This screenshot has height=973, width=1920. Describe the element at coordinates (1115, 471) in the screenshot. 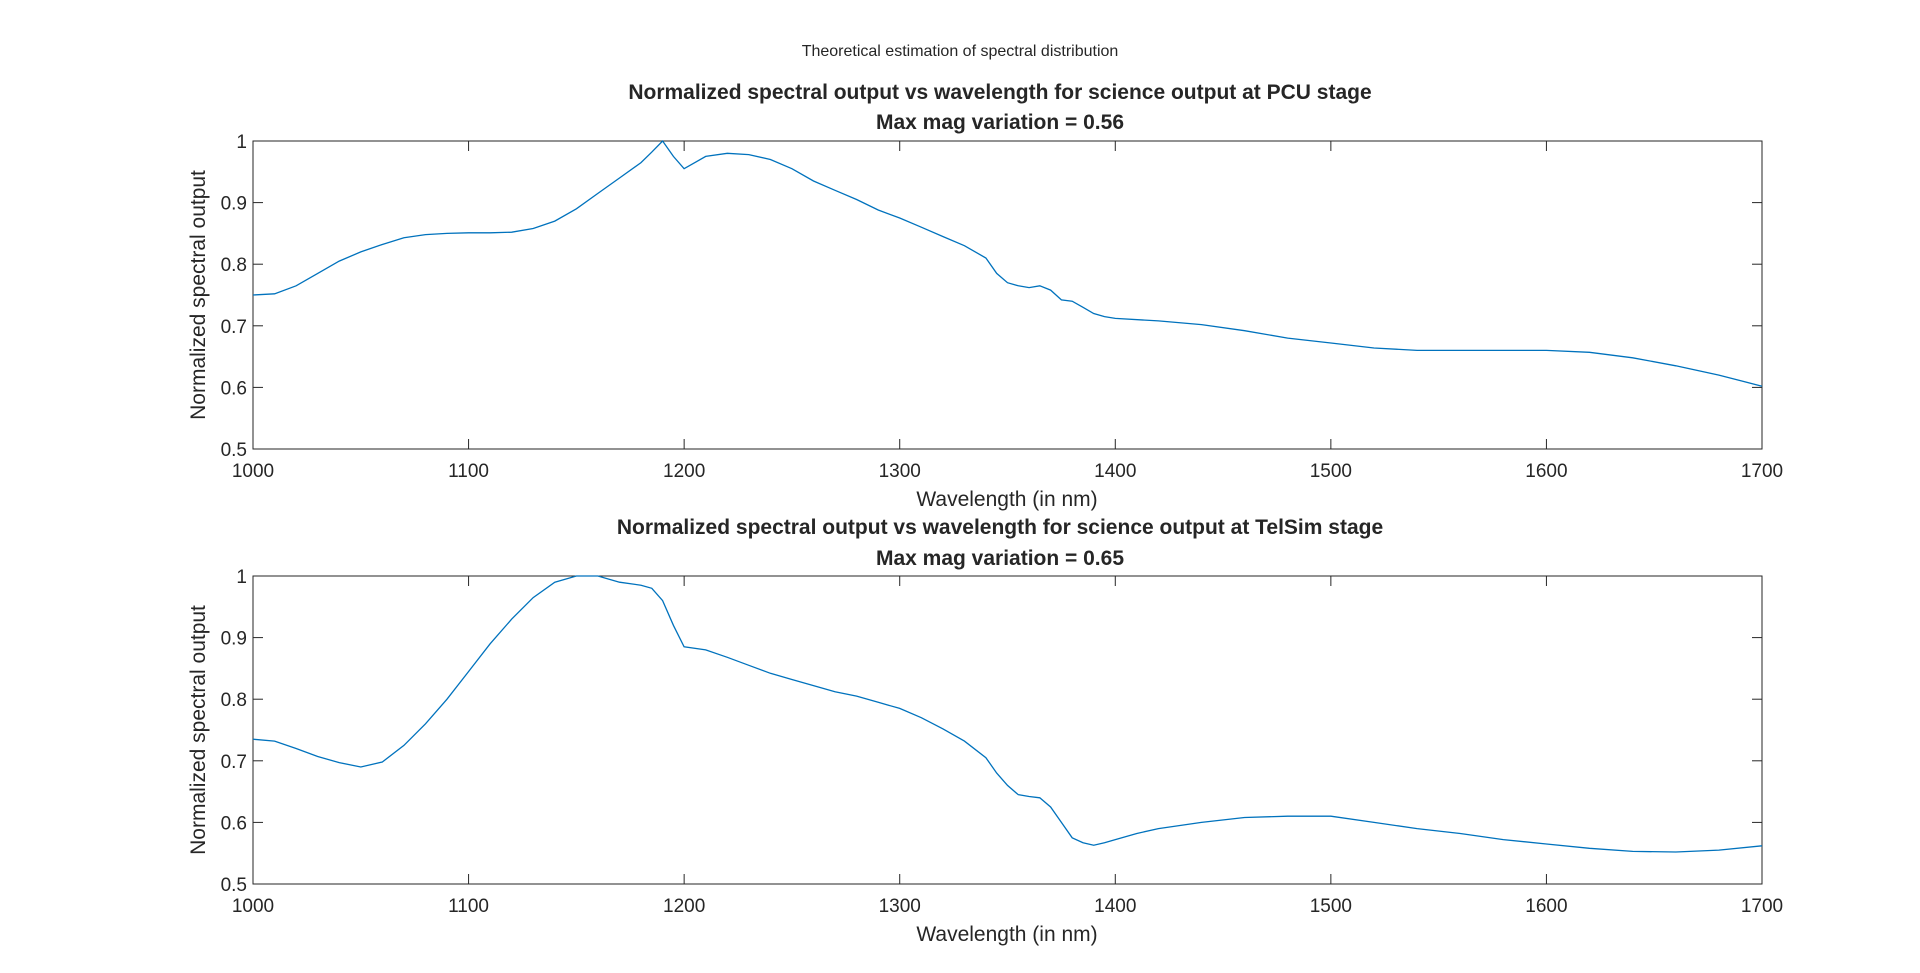

I see `x-tick-label-pcu-4: 1400` at that location.